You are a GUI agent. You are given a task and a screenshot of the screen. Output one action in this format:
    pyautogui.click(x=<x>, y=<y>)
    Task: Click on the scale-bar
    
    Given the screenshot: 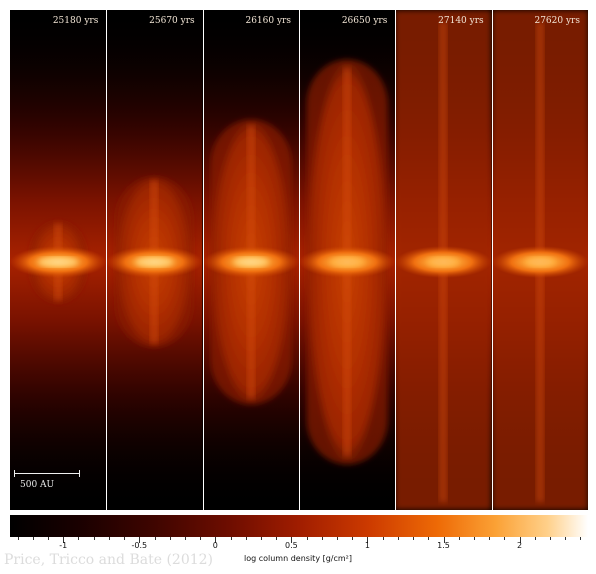 What is the action you would take?
    pyautogui.click(x=47, y=476)
    